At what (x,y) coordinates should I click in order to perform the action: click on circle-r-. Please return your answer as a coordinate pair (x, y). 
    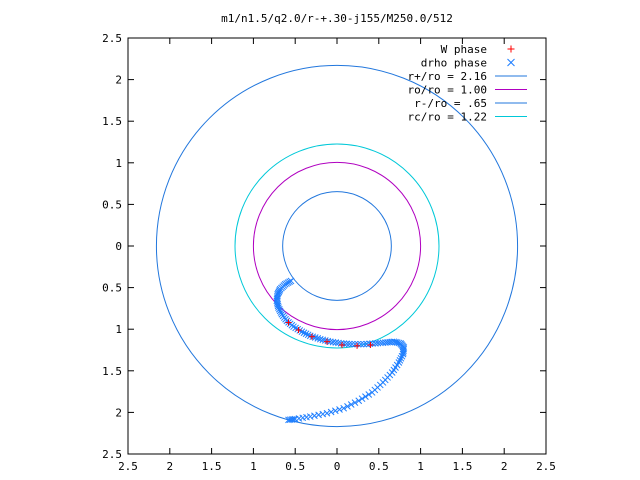
    Looking at the image, I should click on (337, 246).